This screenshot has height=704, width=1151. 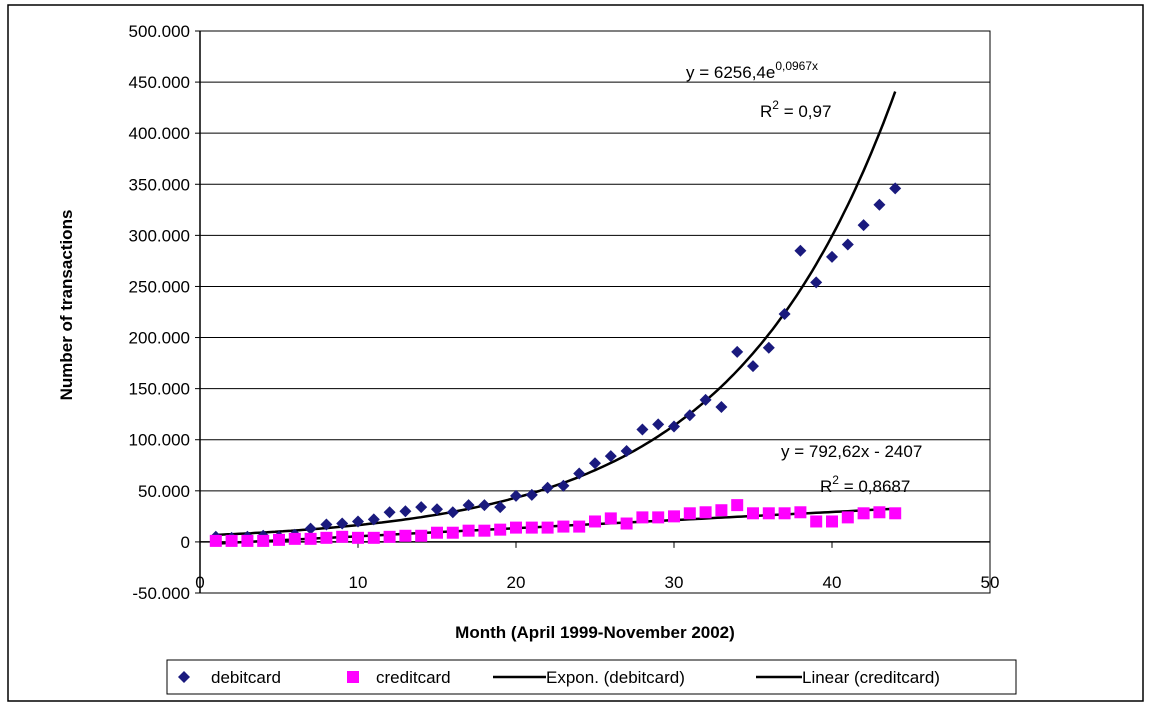 What do you see at coordinates (159, 286) in the screenshot?
I see `y-tick-label: 250.000` at bounding box center [159, 286].